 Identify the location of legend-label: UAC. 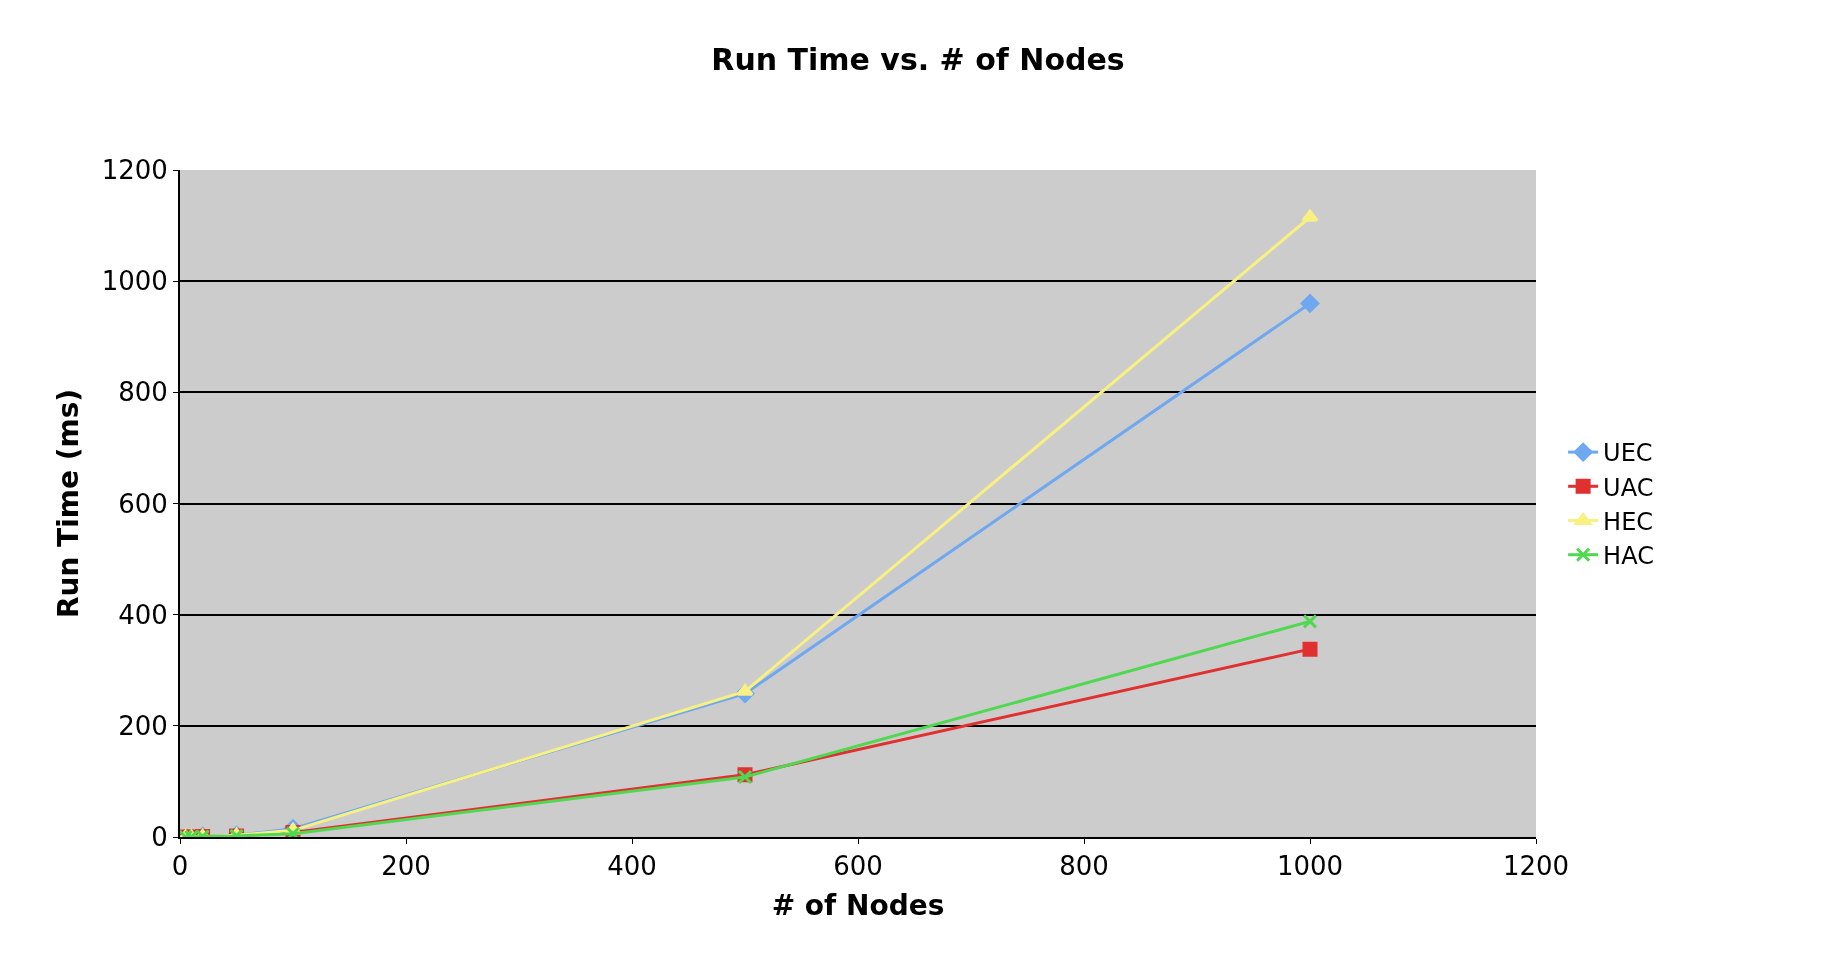
(1628, 487).